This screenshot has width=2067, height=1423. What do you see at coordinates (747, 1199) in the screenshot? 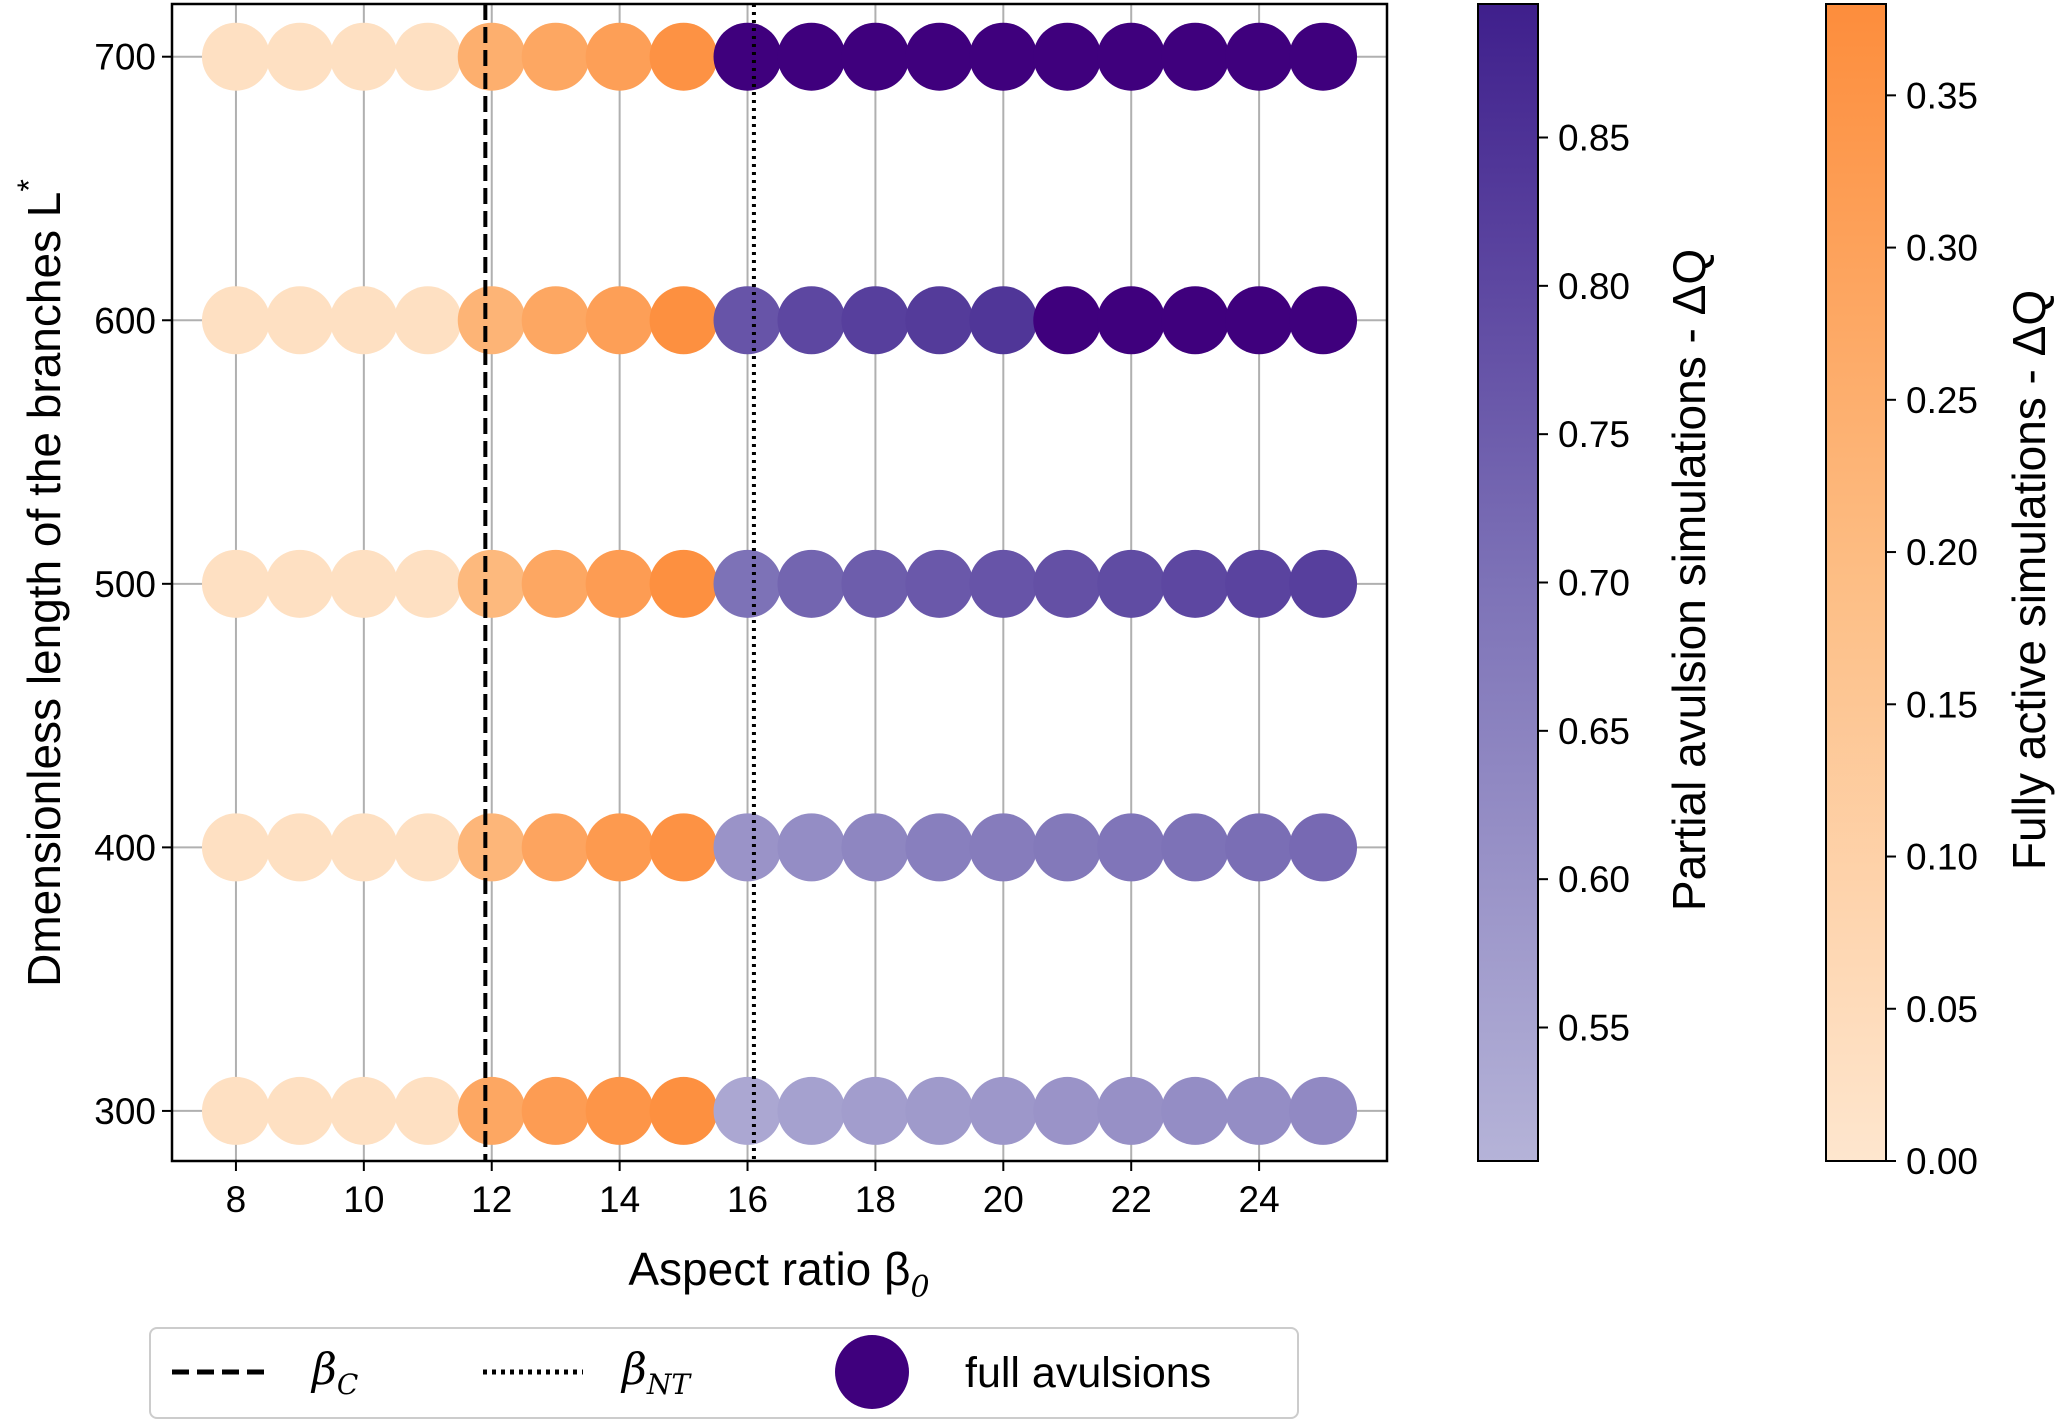
I see `x-tick-label: 16` at bounding box center [747, 1199].